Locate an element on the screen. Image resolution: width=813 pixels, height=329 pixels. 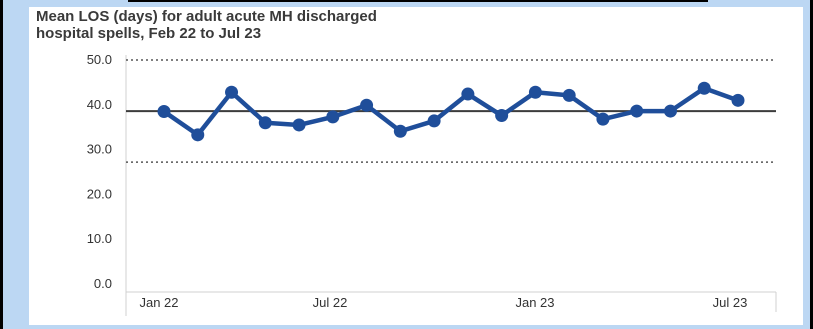
y-tick-label: 10.0 is located at coordinates (99, 238).